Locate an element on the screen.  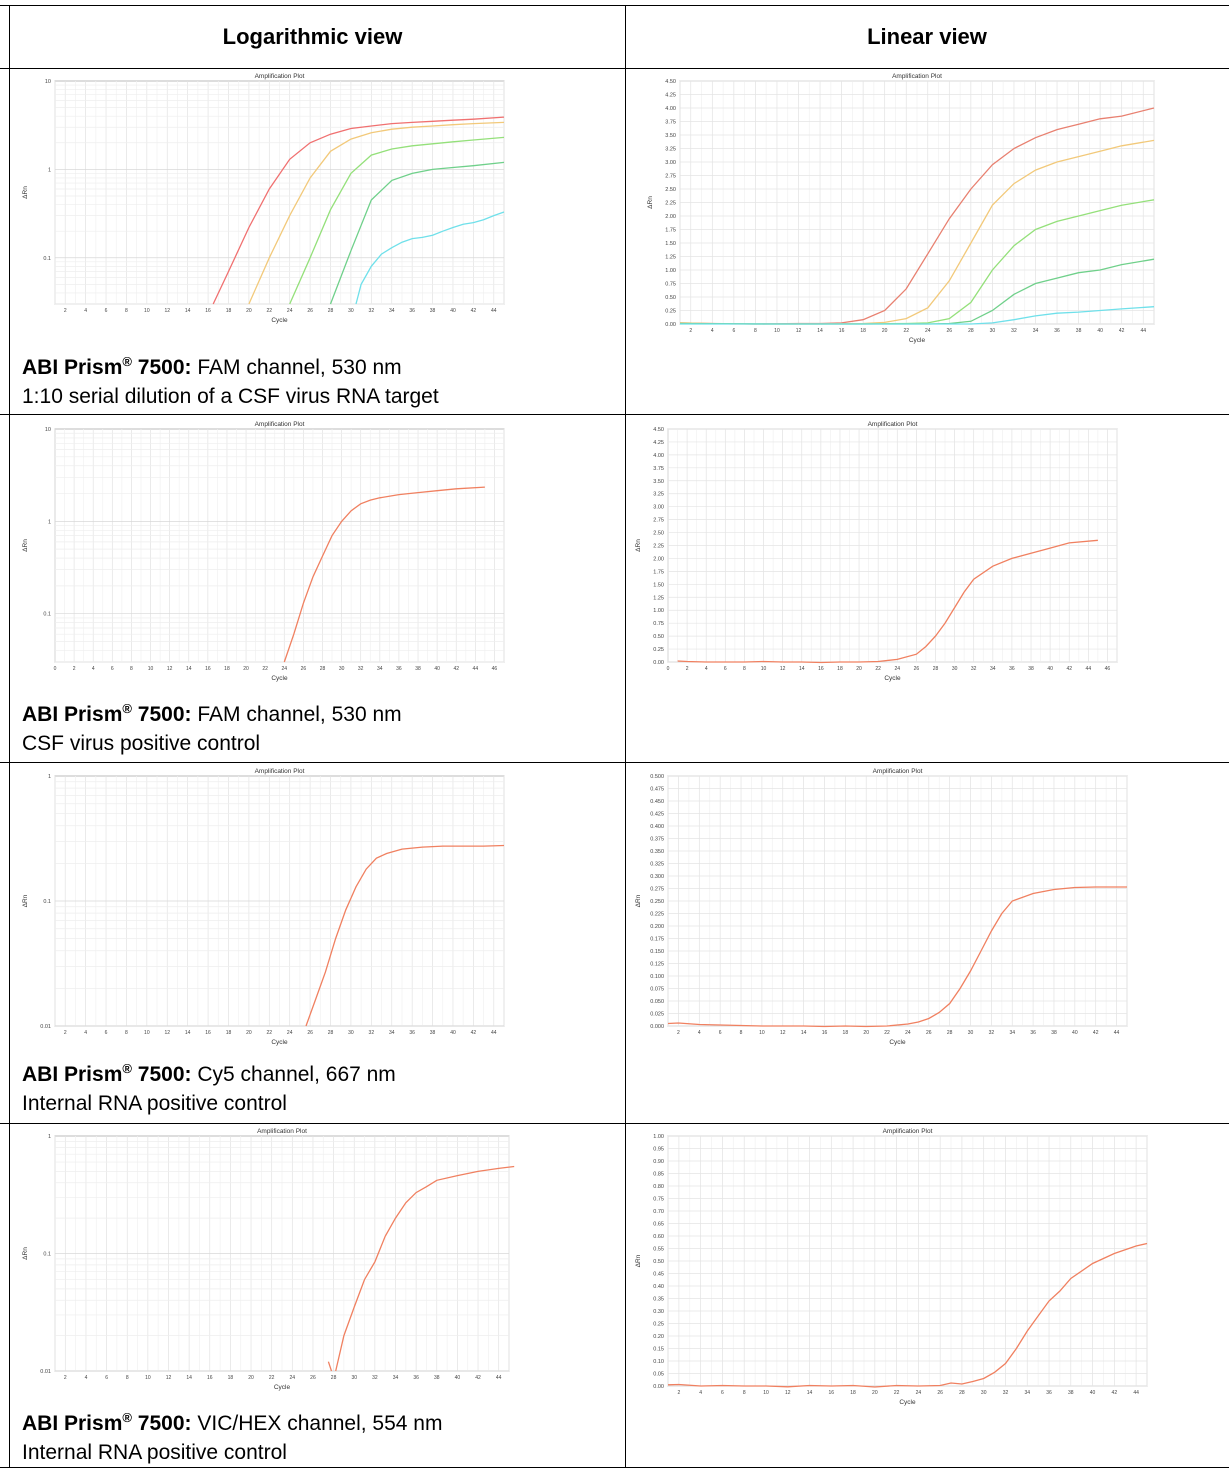
y-tick-label: 0.025 is located at coordinates (657, 1015).